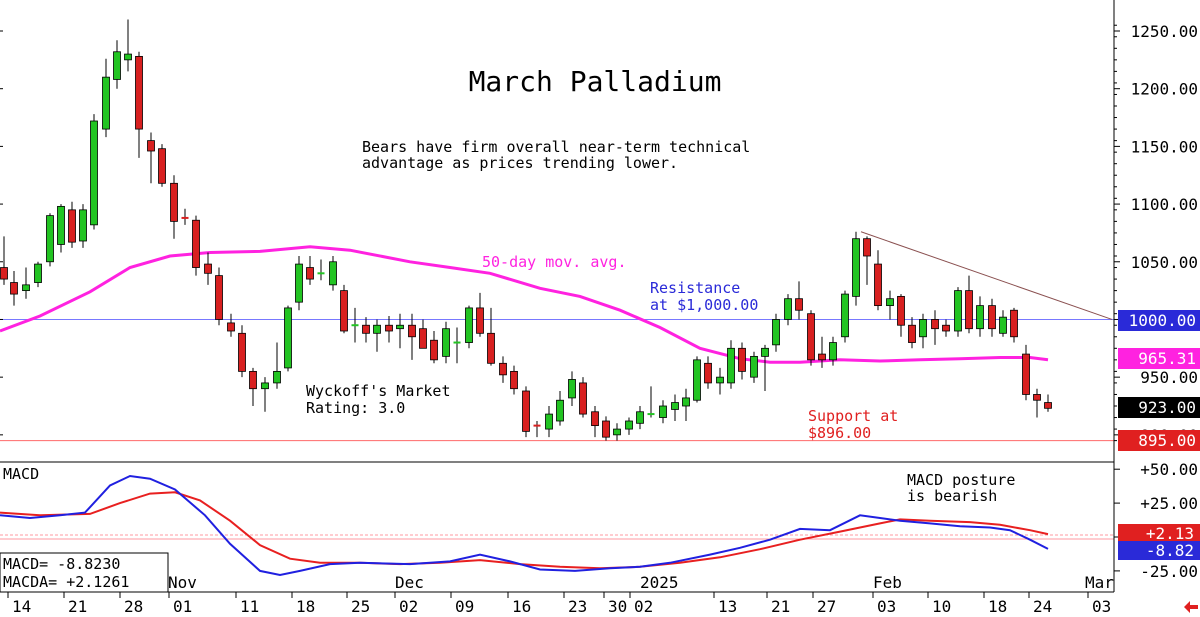  Describe the element at coordinates (1170, 533) in the screenshot. I see `badge-signal: +2.13` at that location.